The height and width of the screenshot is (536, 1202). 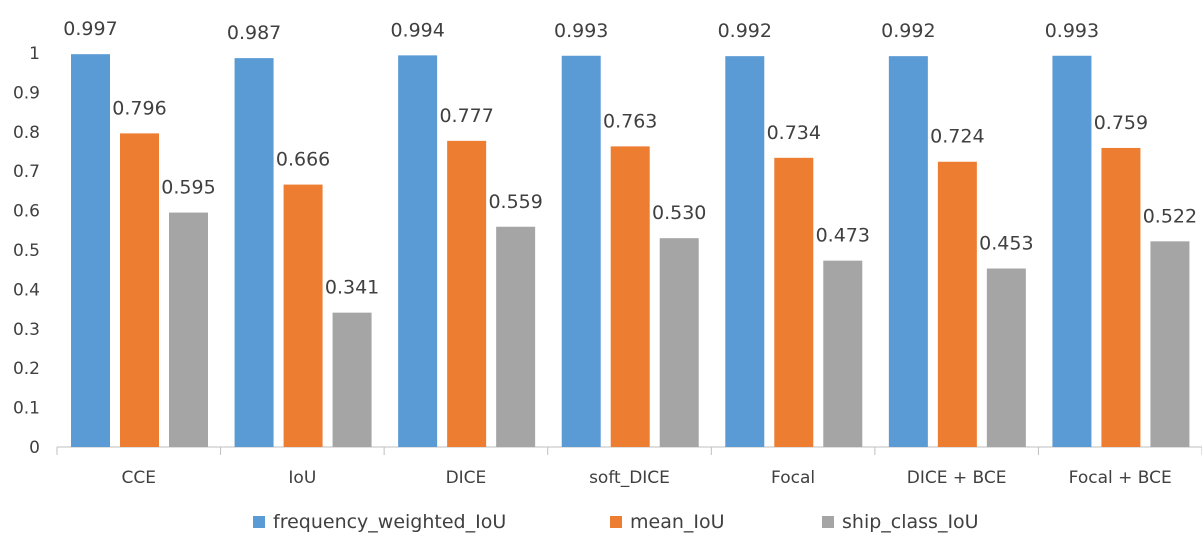 I want to click on x-tick-label: DICE + BCE, so click(x=957, y=478).